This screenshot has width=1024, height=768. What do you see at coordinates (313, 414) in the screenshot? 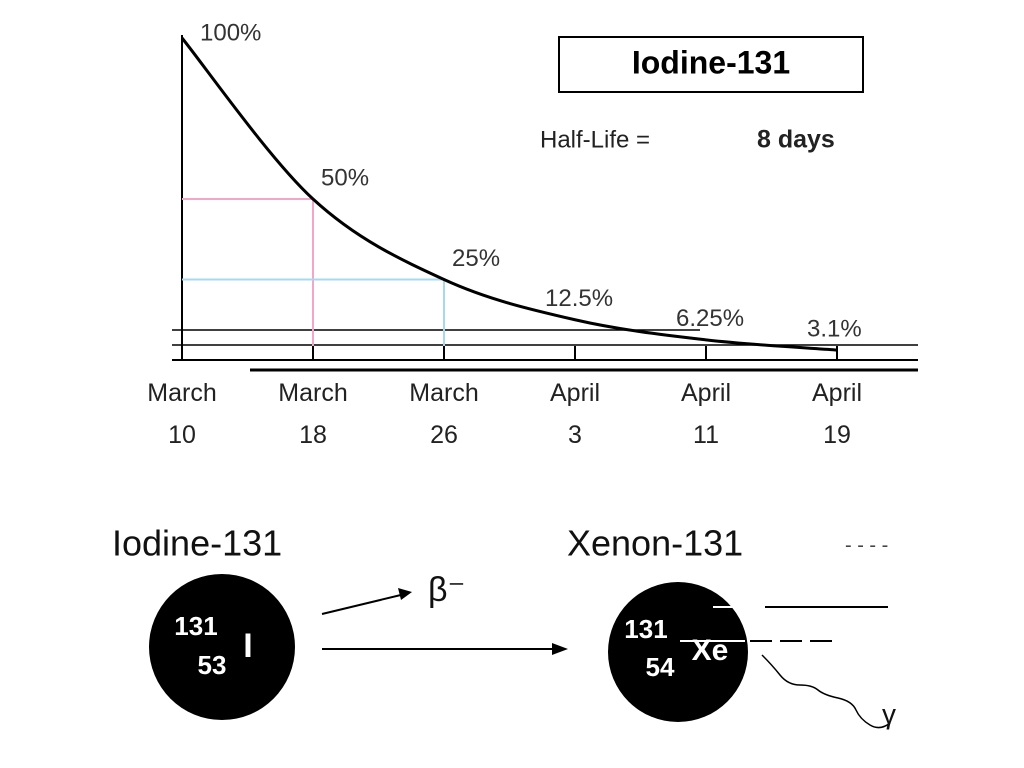
I see `x-tick-label: March 18` at bounding box center [313, 414].